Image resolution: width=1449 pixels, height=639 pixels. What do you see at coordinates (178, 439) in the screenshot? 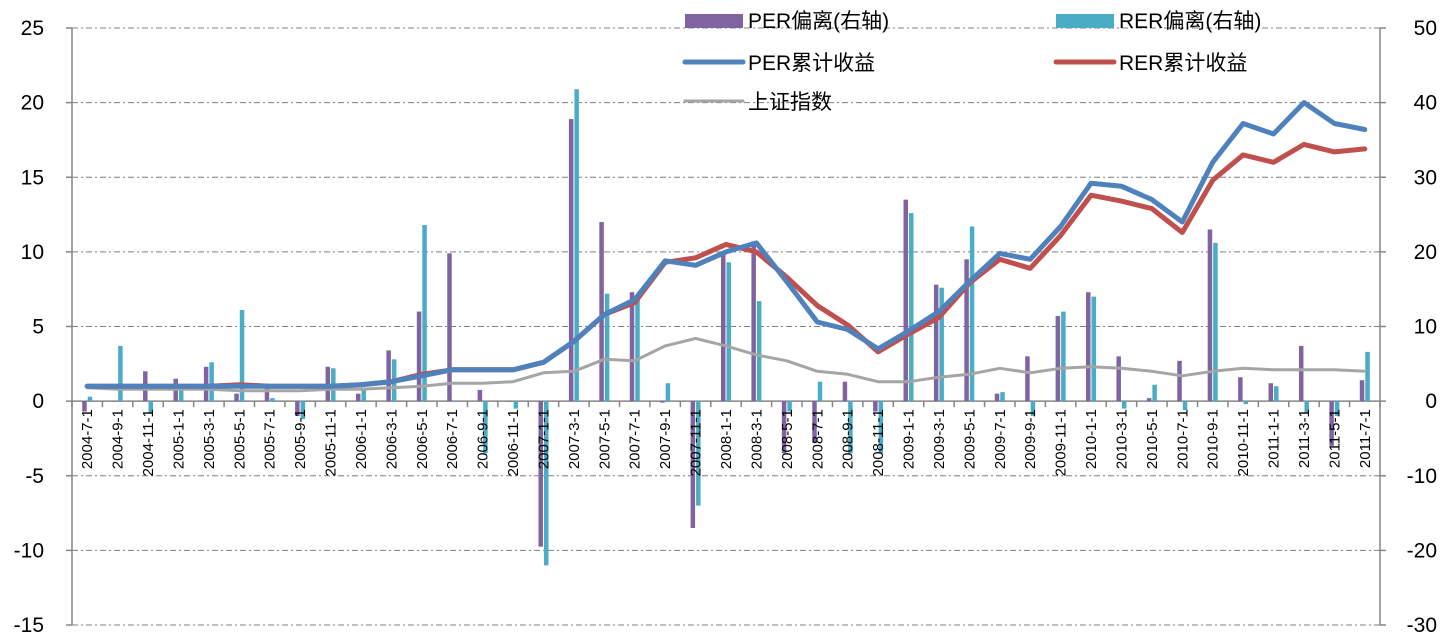
I see `x-tick-label: 2005-1-1` at bounding box center [178, 439].